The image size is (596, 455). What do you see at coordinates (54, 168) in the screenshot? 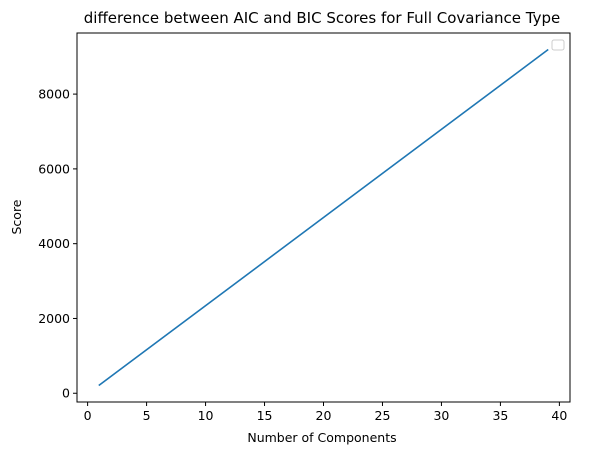
I see `y-tick-label: 6000` at bounding box center [54, 168].